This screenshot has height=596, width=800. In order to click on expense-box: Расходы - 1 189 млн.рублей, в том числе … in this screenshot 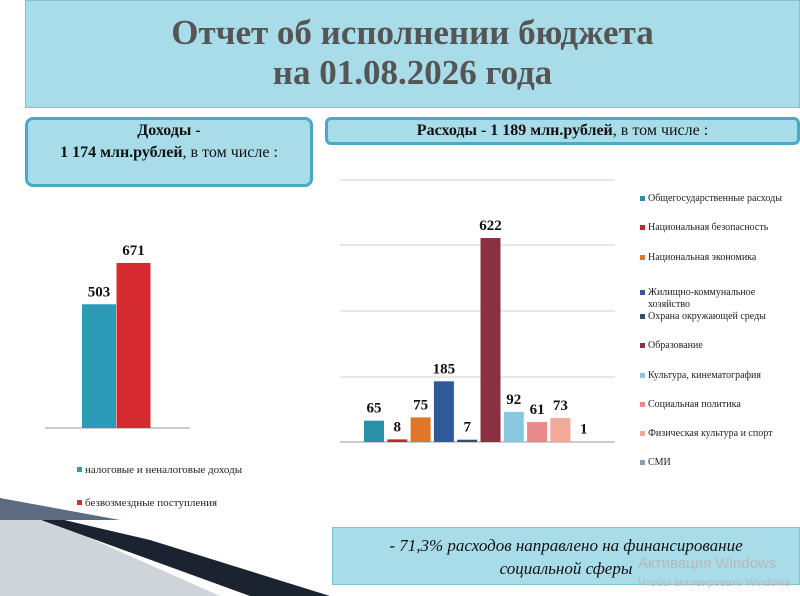, I will do `click(562, 131)`.